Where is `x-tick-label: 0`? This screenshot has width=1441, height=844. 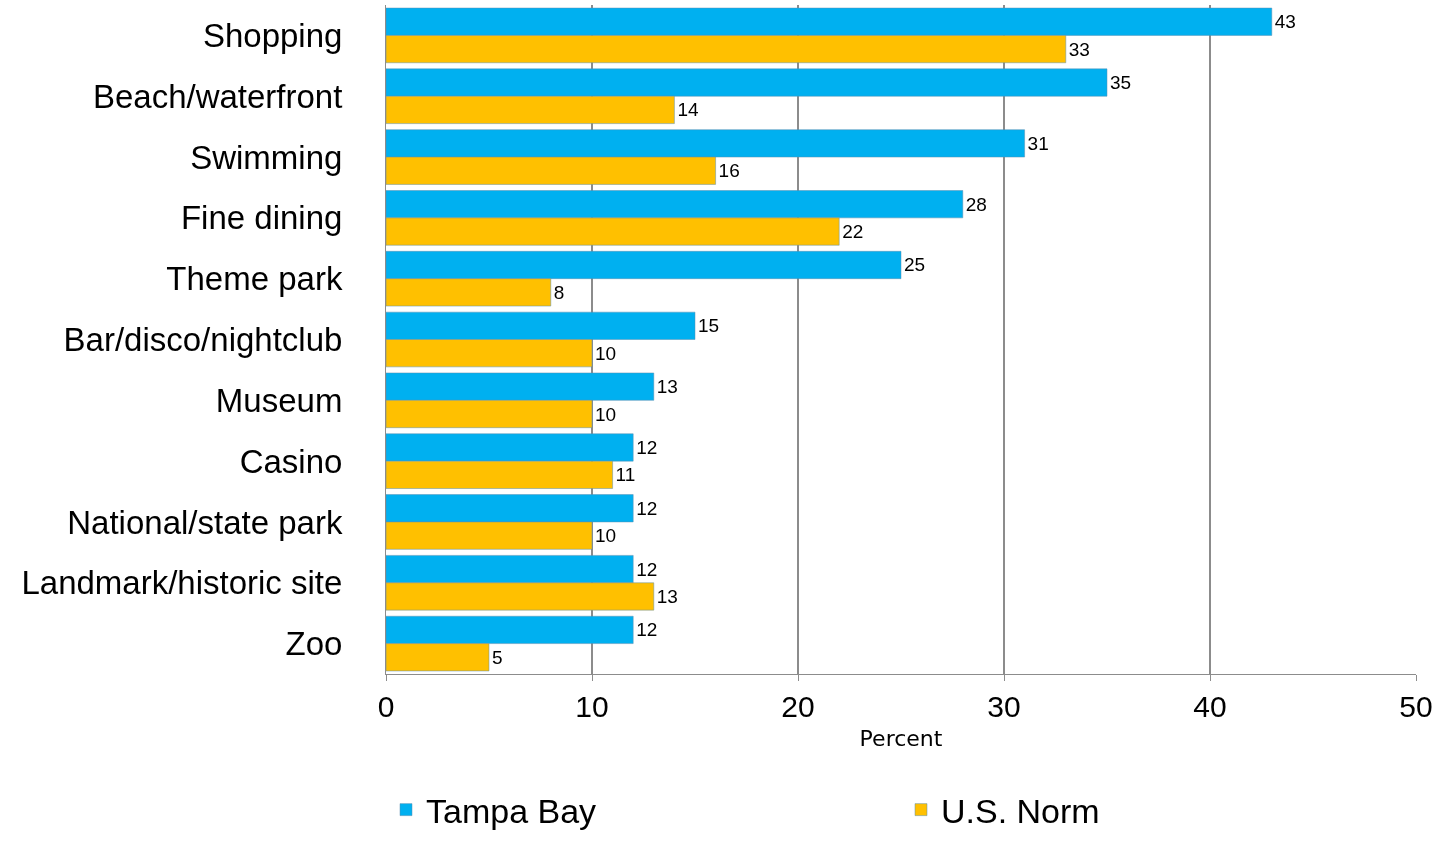
x-tick-label: 0 is located at coordinates (386, 706).